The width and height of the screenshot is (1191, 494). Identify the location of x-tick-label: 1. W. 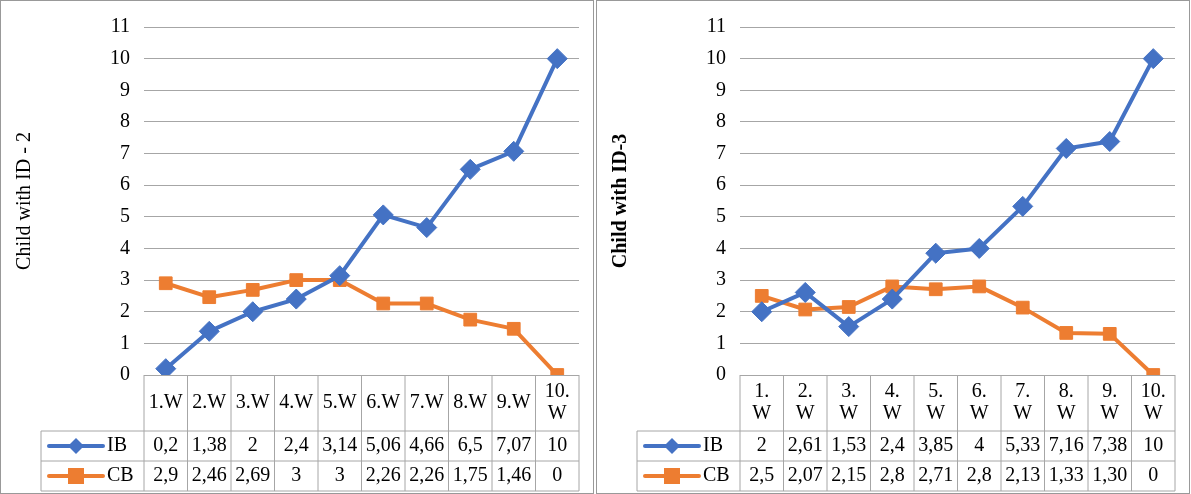
(762, 401).